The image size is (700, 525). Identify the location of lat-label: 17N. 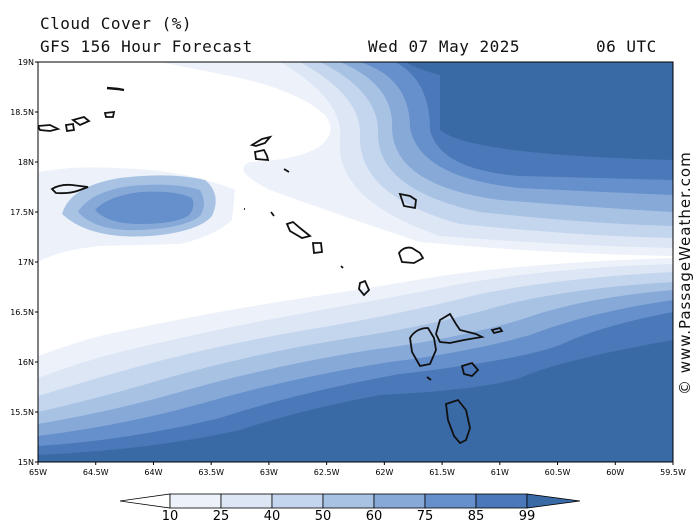
(26, 262).